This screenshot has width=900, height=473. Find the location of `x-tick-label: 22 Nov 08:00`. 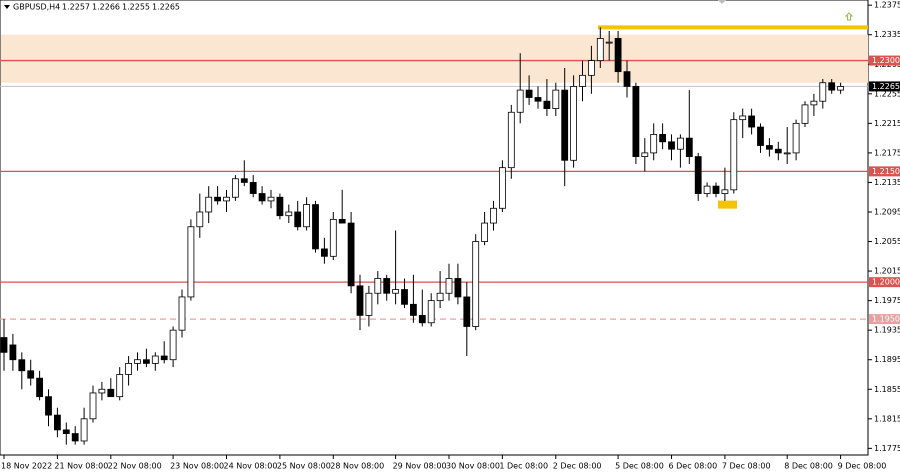

x-tick-label: 22 Nov 08:00 is located at coordinates (135, 466).